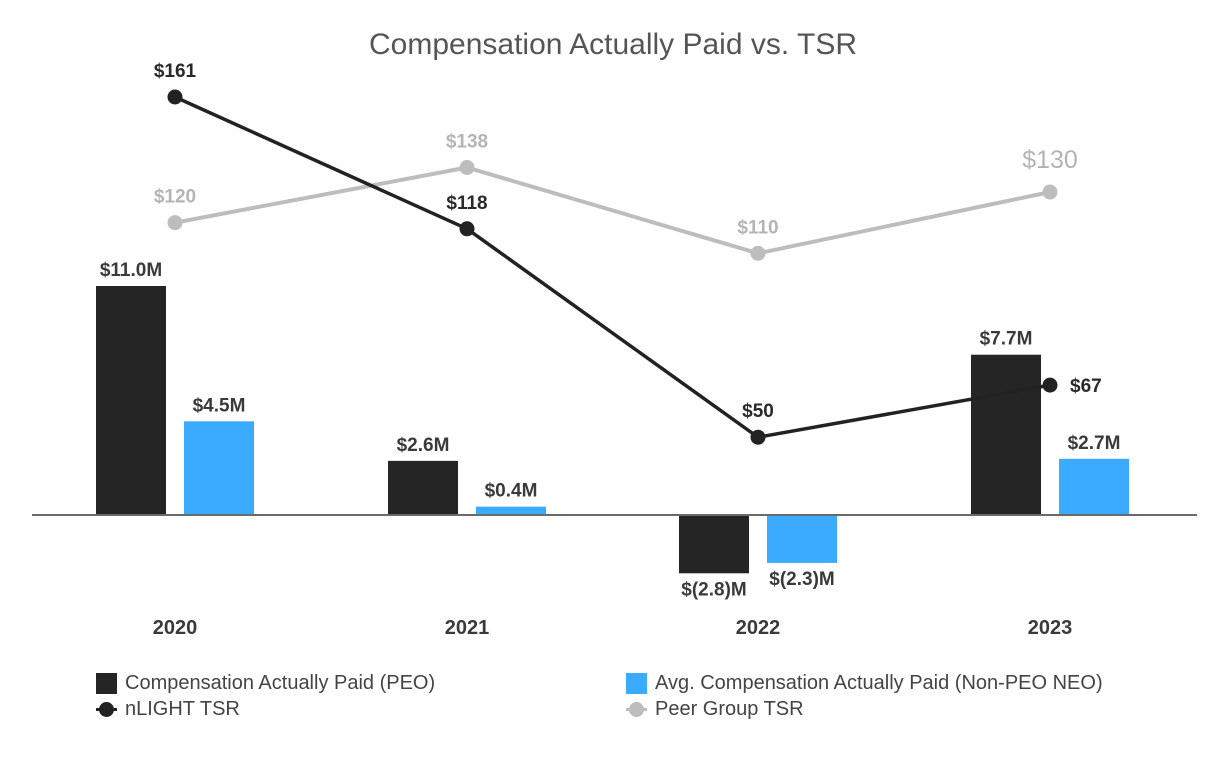  What do you see at coordinates (636, 709) in the screenshot?
I see `legend-swatch-peer-tsr` at bounding box center [636, 709].